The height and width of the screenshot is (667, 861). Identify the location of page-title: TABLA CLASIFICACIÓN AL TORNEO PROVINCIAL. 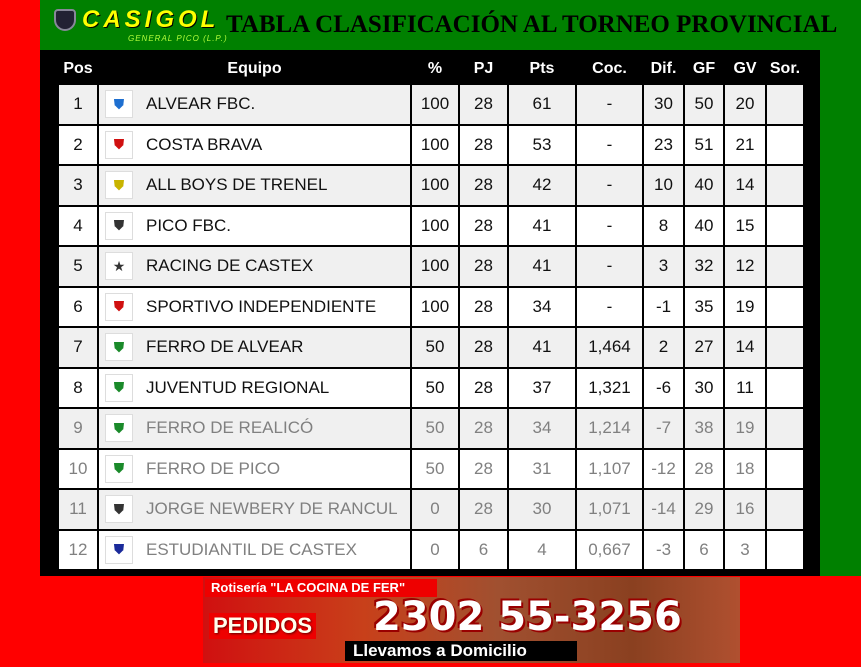
(532, 24).